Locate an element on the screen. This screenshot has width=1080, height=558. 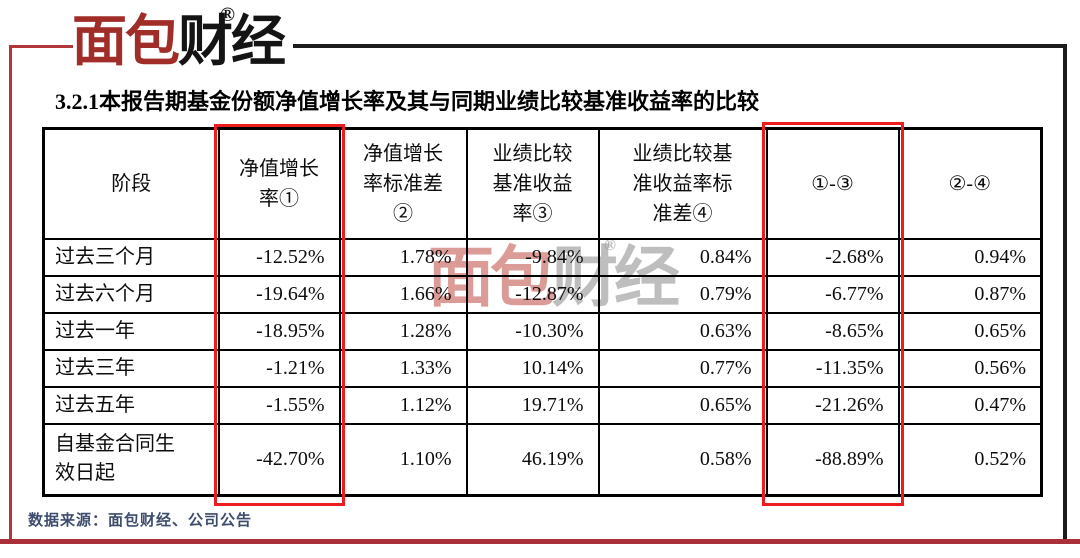
cell-value: 0.58% is located at coordinates (682, 459).